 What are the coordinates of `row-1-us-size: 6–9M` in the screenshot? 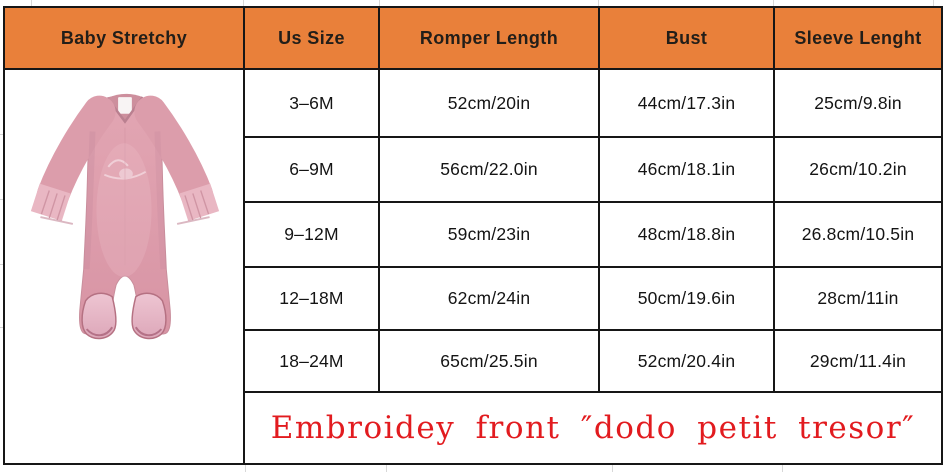 It's located at (310, 168).